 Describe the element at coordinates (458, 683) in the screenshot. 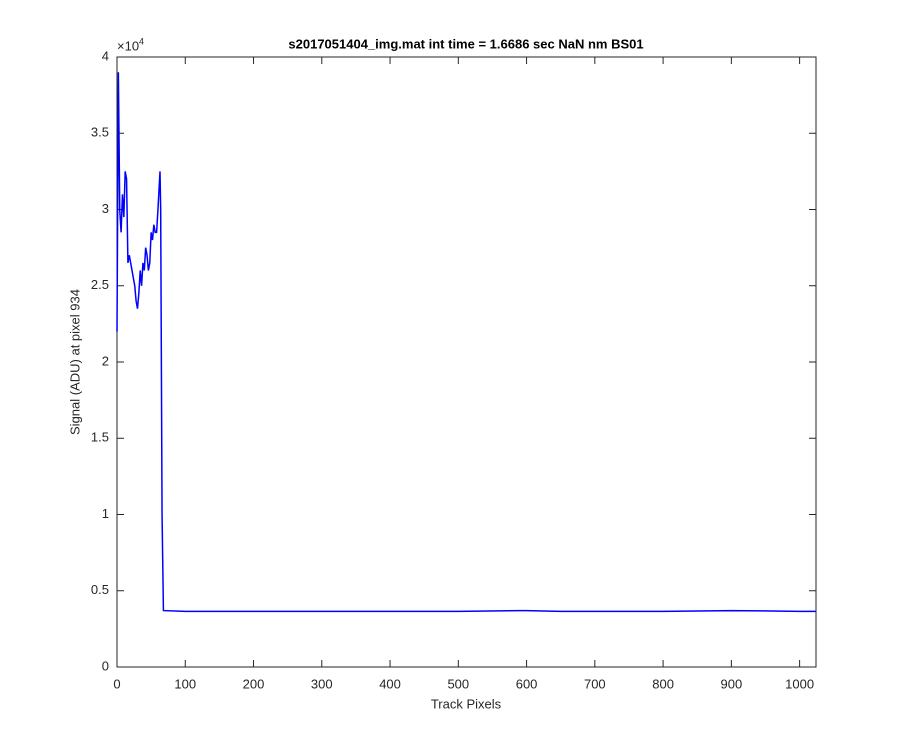

I see `x-tick-label: 500` at that location.